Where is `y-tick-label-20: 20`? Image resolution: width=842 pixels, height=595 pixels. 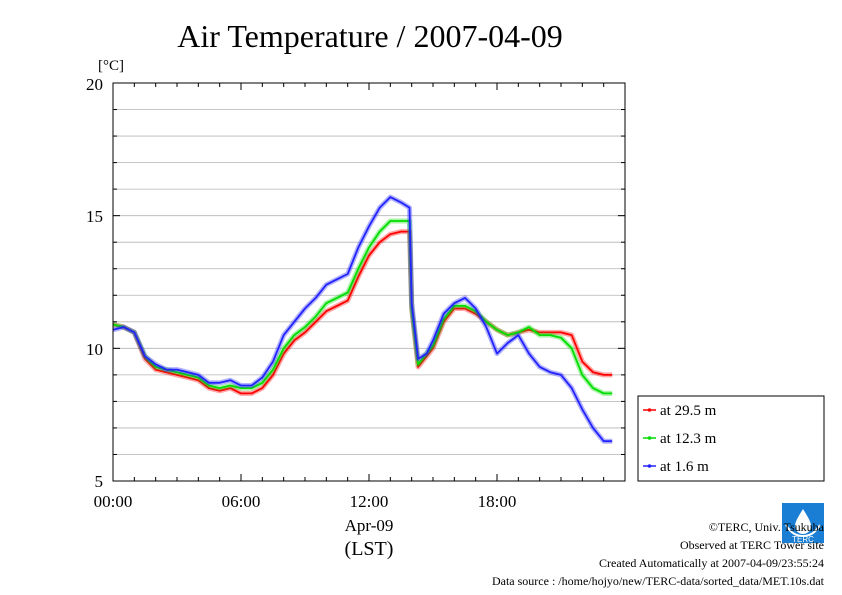
y-tick-label-20: 20 is located at coordinates (94, 84).